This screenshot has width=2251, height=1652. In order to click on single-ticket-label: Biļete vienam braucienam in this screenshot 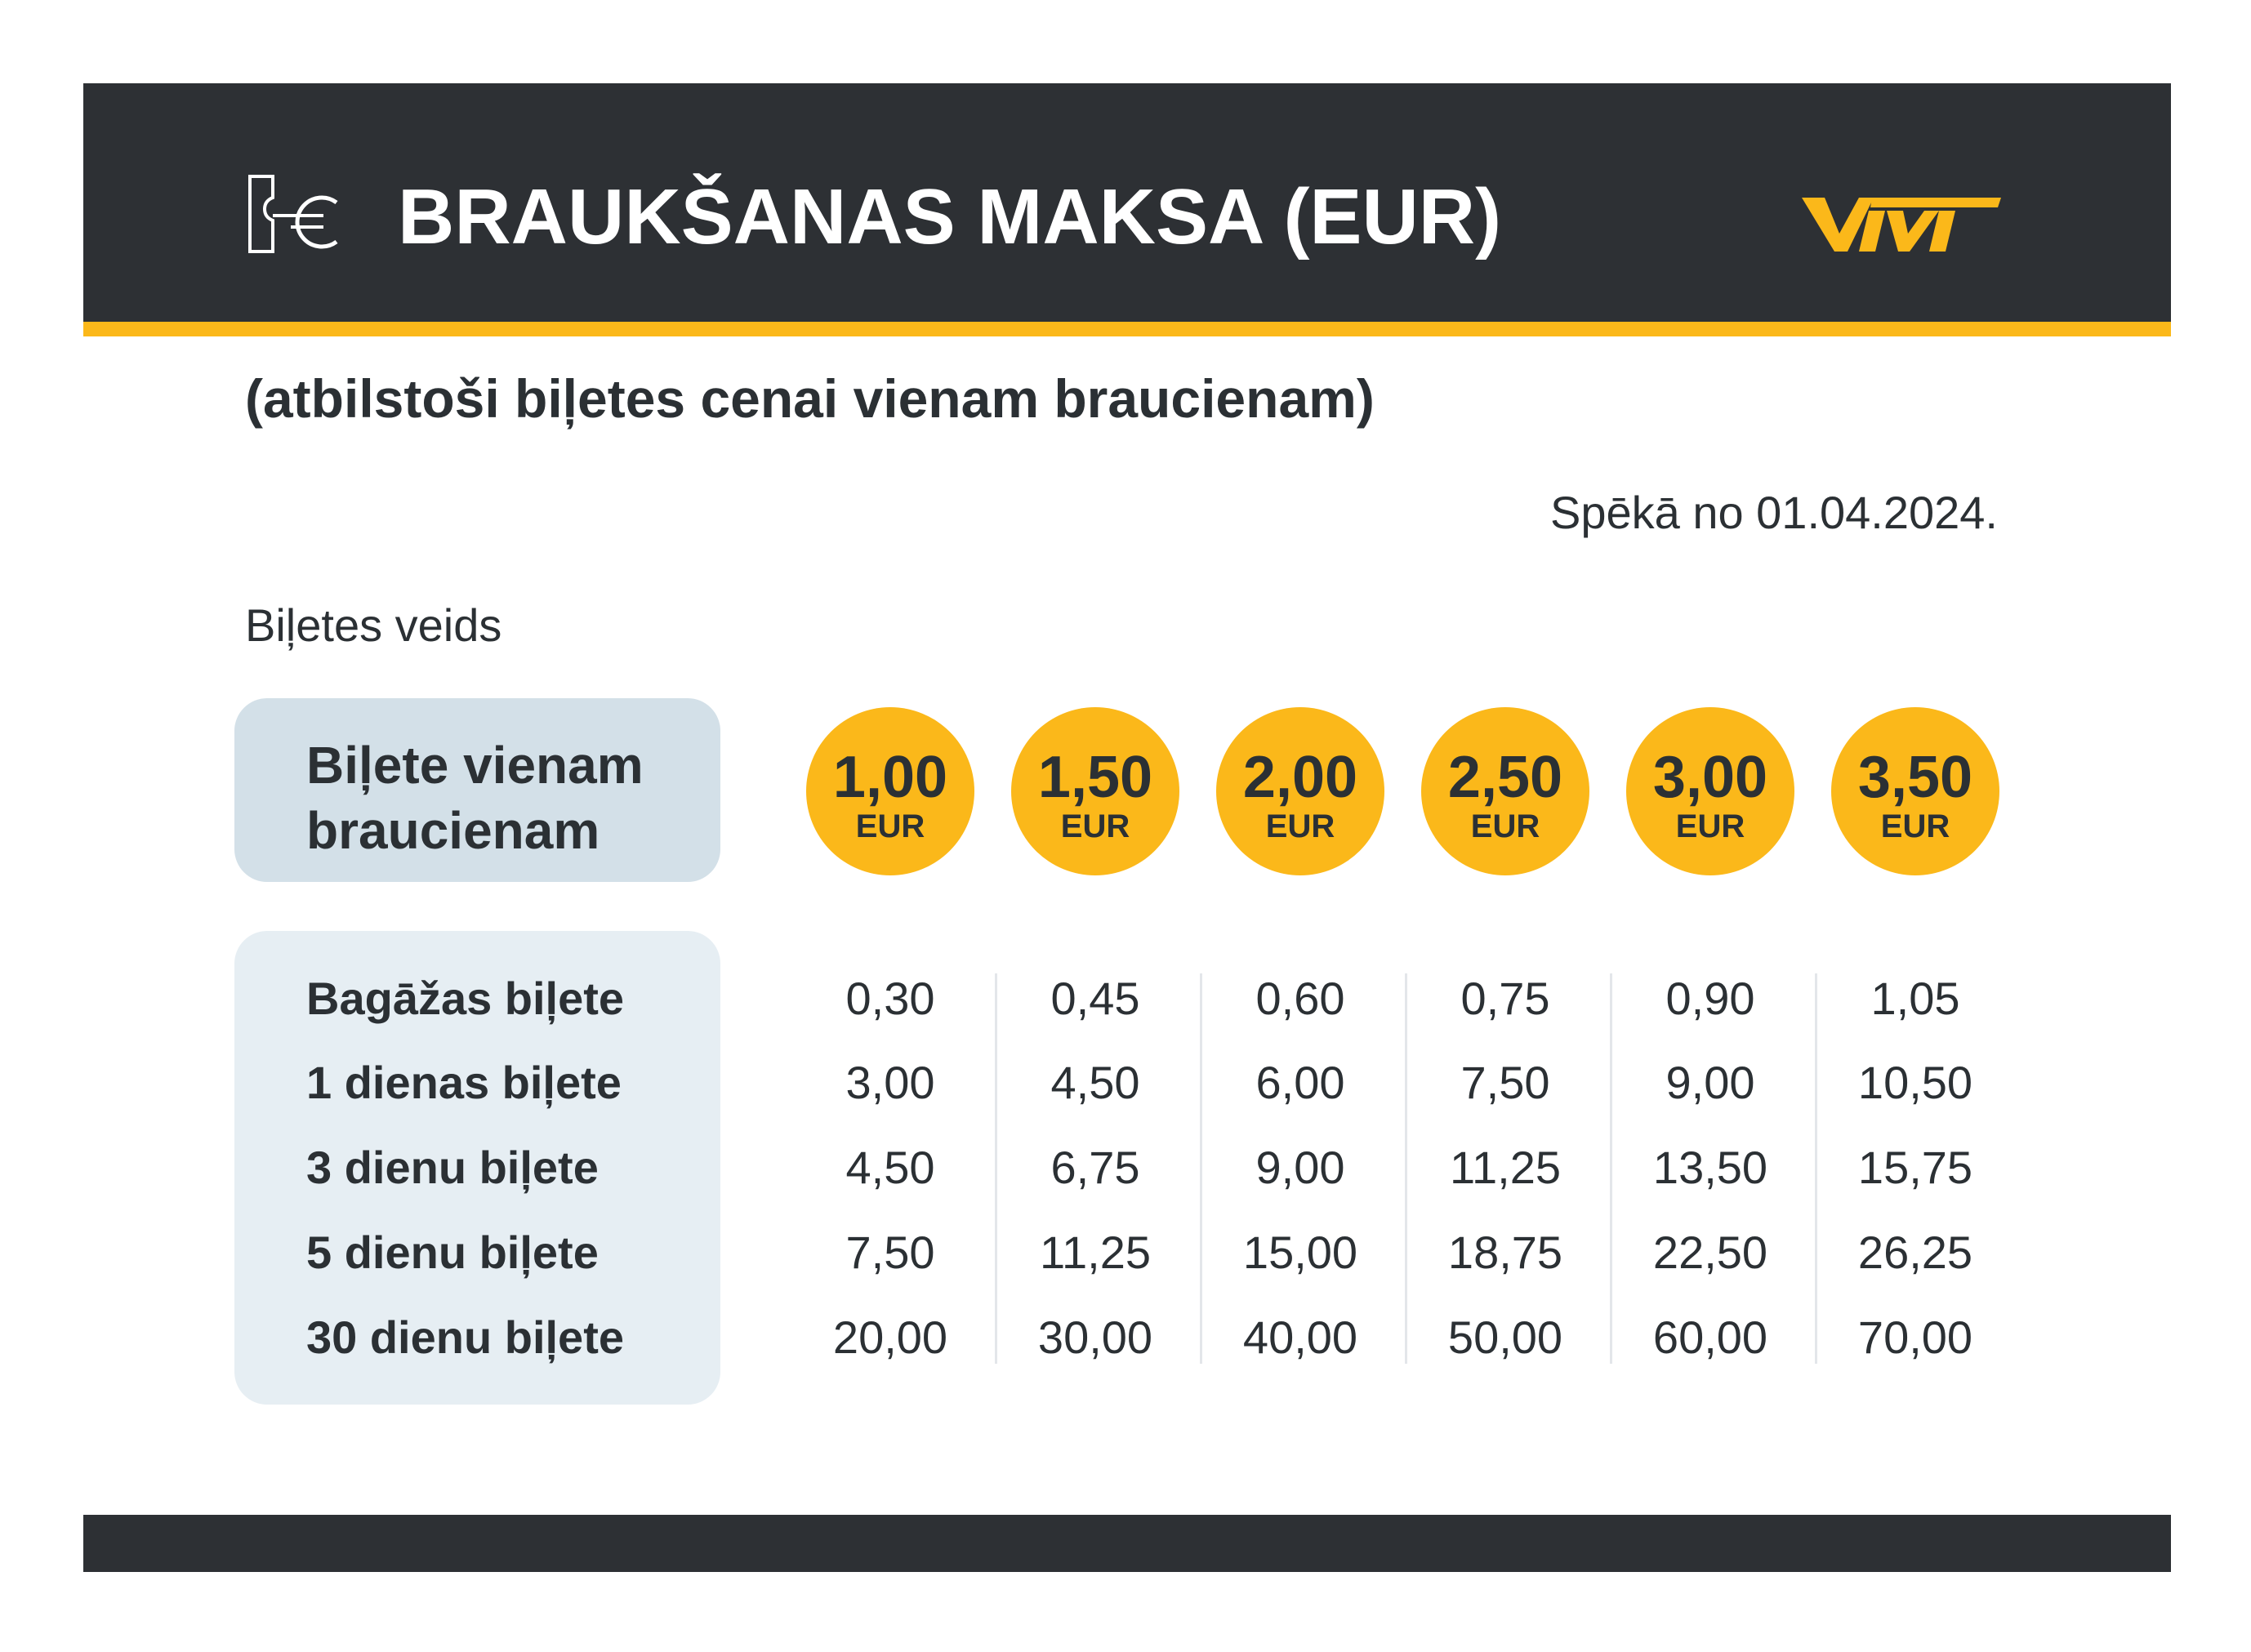, I will do `click(475, 798)`.